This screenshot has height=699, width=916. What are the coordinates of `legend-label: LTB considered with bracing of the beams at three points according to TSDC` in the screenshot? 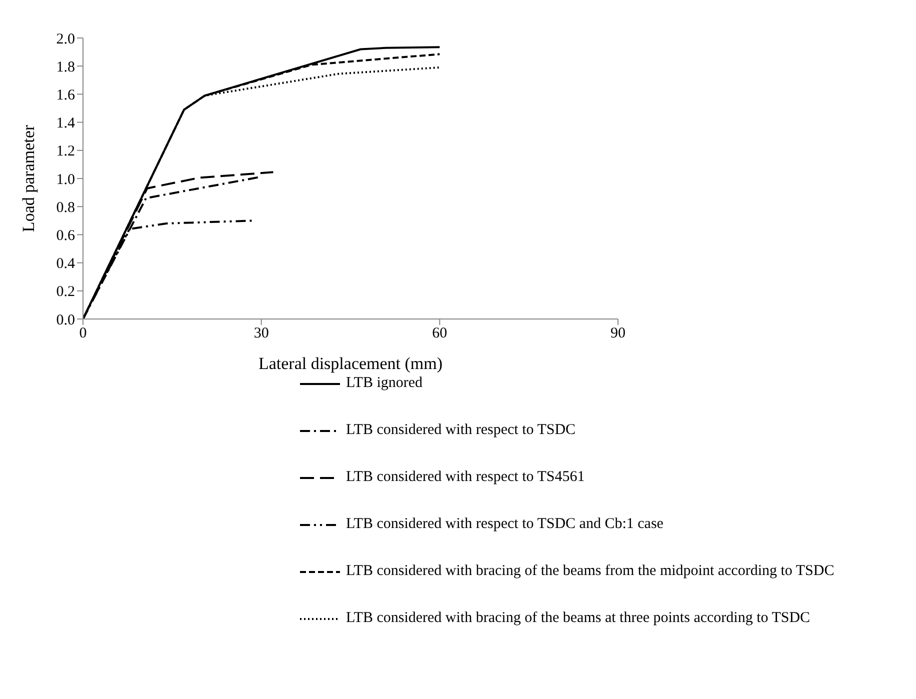 It's located at (578, 618).